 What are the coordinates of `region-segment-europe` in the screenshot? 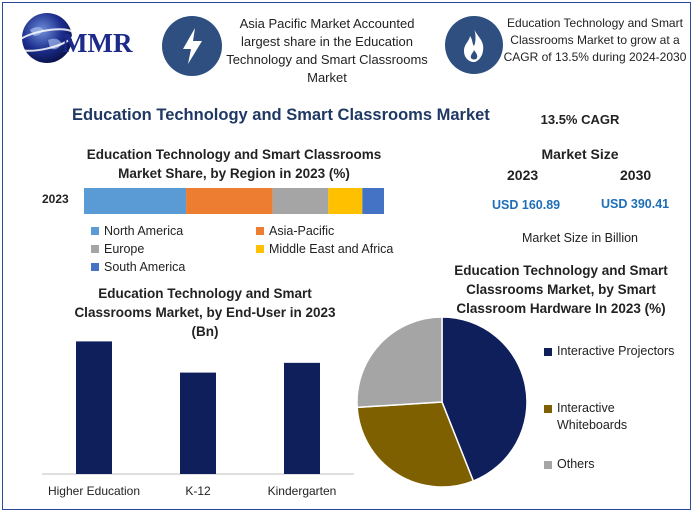 It's located at (300, 201).